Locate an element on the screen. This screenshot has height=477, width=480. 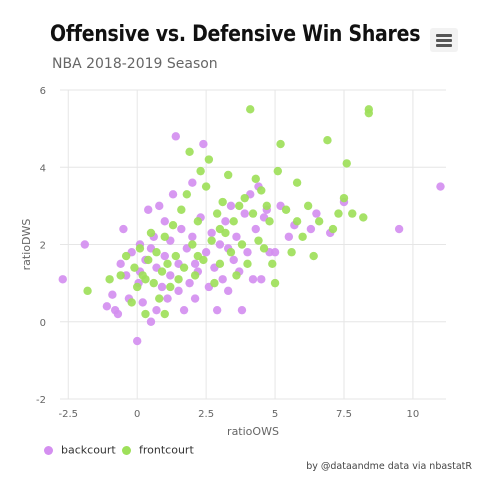
x-tick-label: 5 is located at coordinates (275, 414).